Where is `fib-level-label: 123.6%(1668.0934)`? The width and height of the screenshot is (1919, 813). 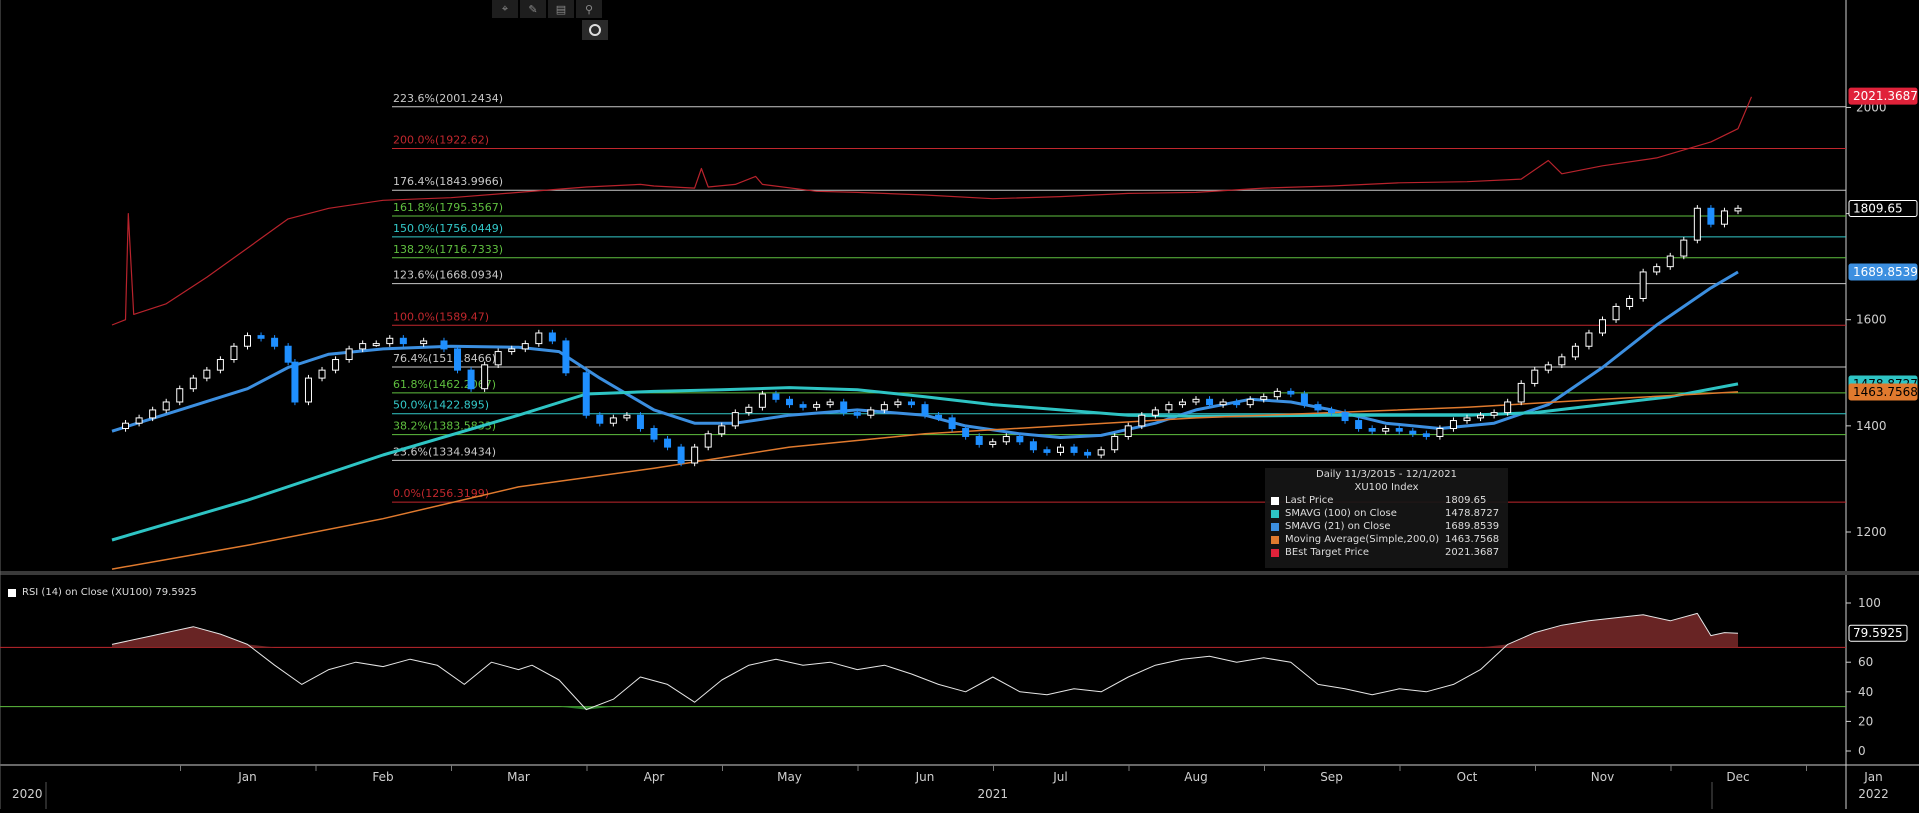
fib-level-label: 123.6%(1668.0934) is located at coordinates (448, 275).